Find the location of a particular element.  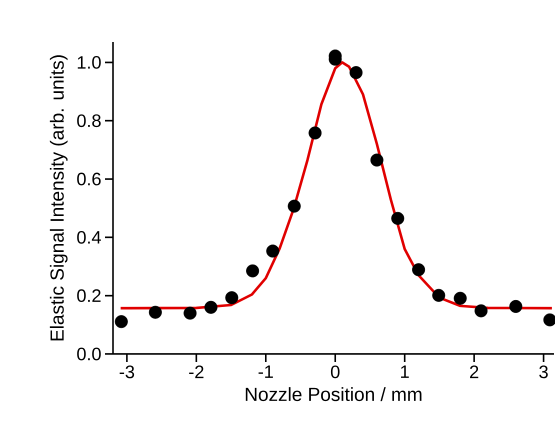

x-tick-label: 2 is located at coordinates (474, 372).